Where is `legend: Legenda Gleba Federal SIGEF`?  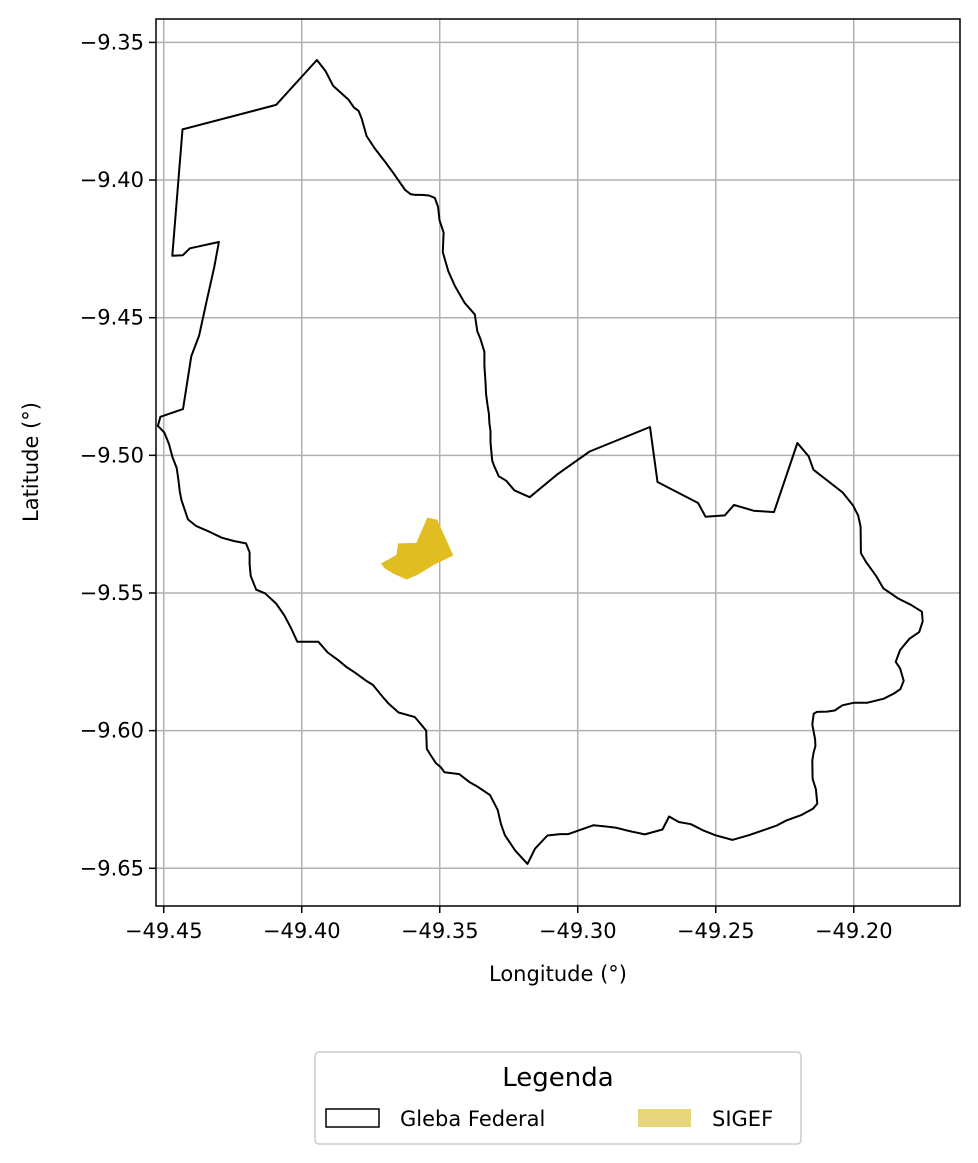 legend: Legenda Gleba Federal SIGEF is located at coordinates (558, 1098).